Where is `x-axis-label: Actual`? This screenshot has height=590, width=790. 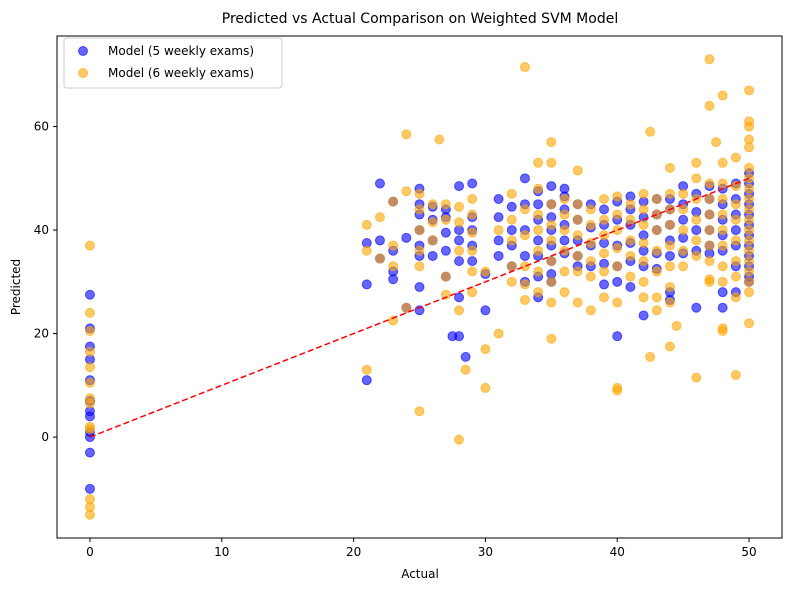
x-axis-label: Actual is located at coordinates (420, 574).